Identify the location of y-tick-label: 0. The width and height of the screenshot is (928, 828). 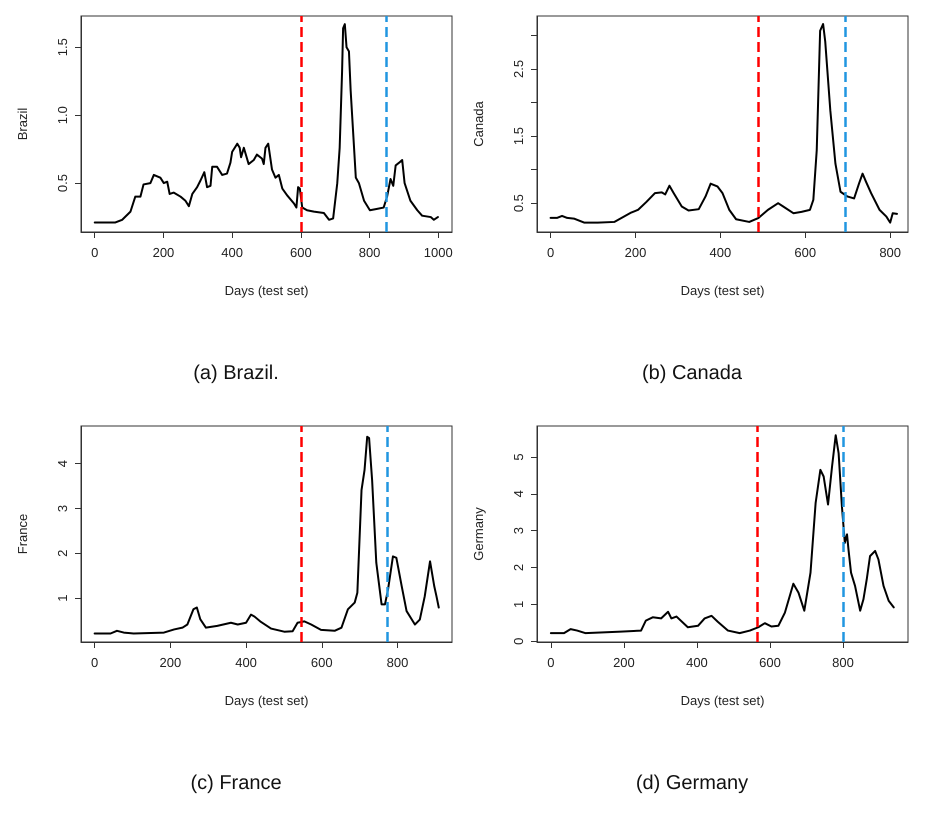
(518, 641).